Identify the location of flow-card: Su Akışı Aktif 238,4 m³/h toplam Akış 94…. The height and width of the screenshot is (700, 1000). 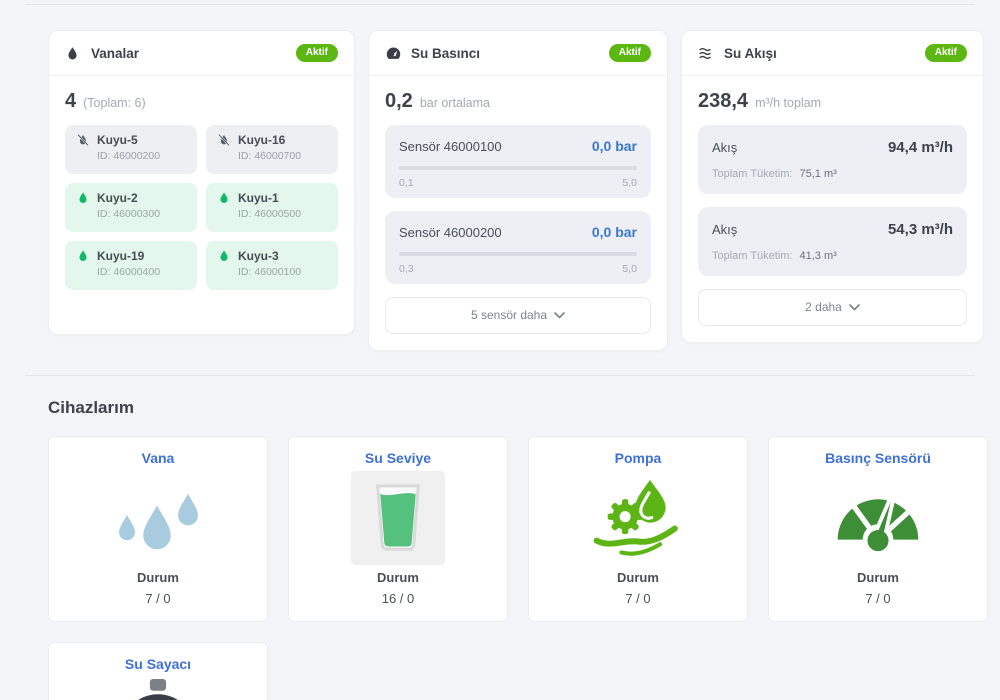
(832, 186).